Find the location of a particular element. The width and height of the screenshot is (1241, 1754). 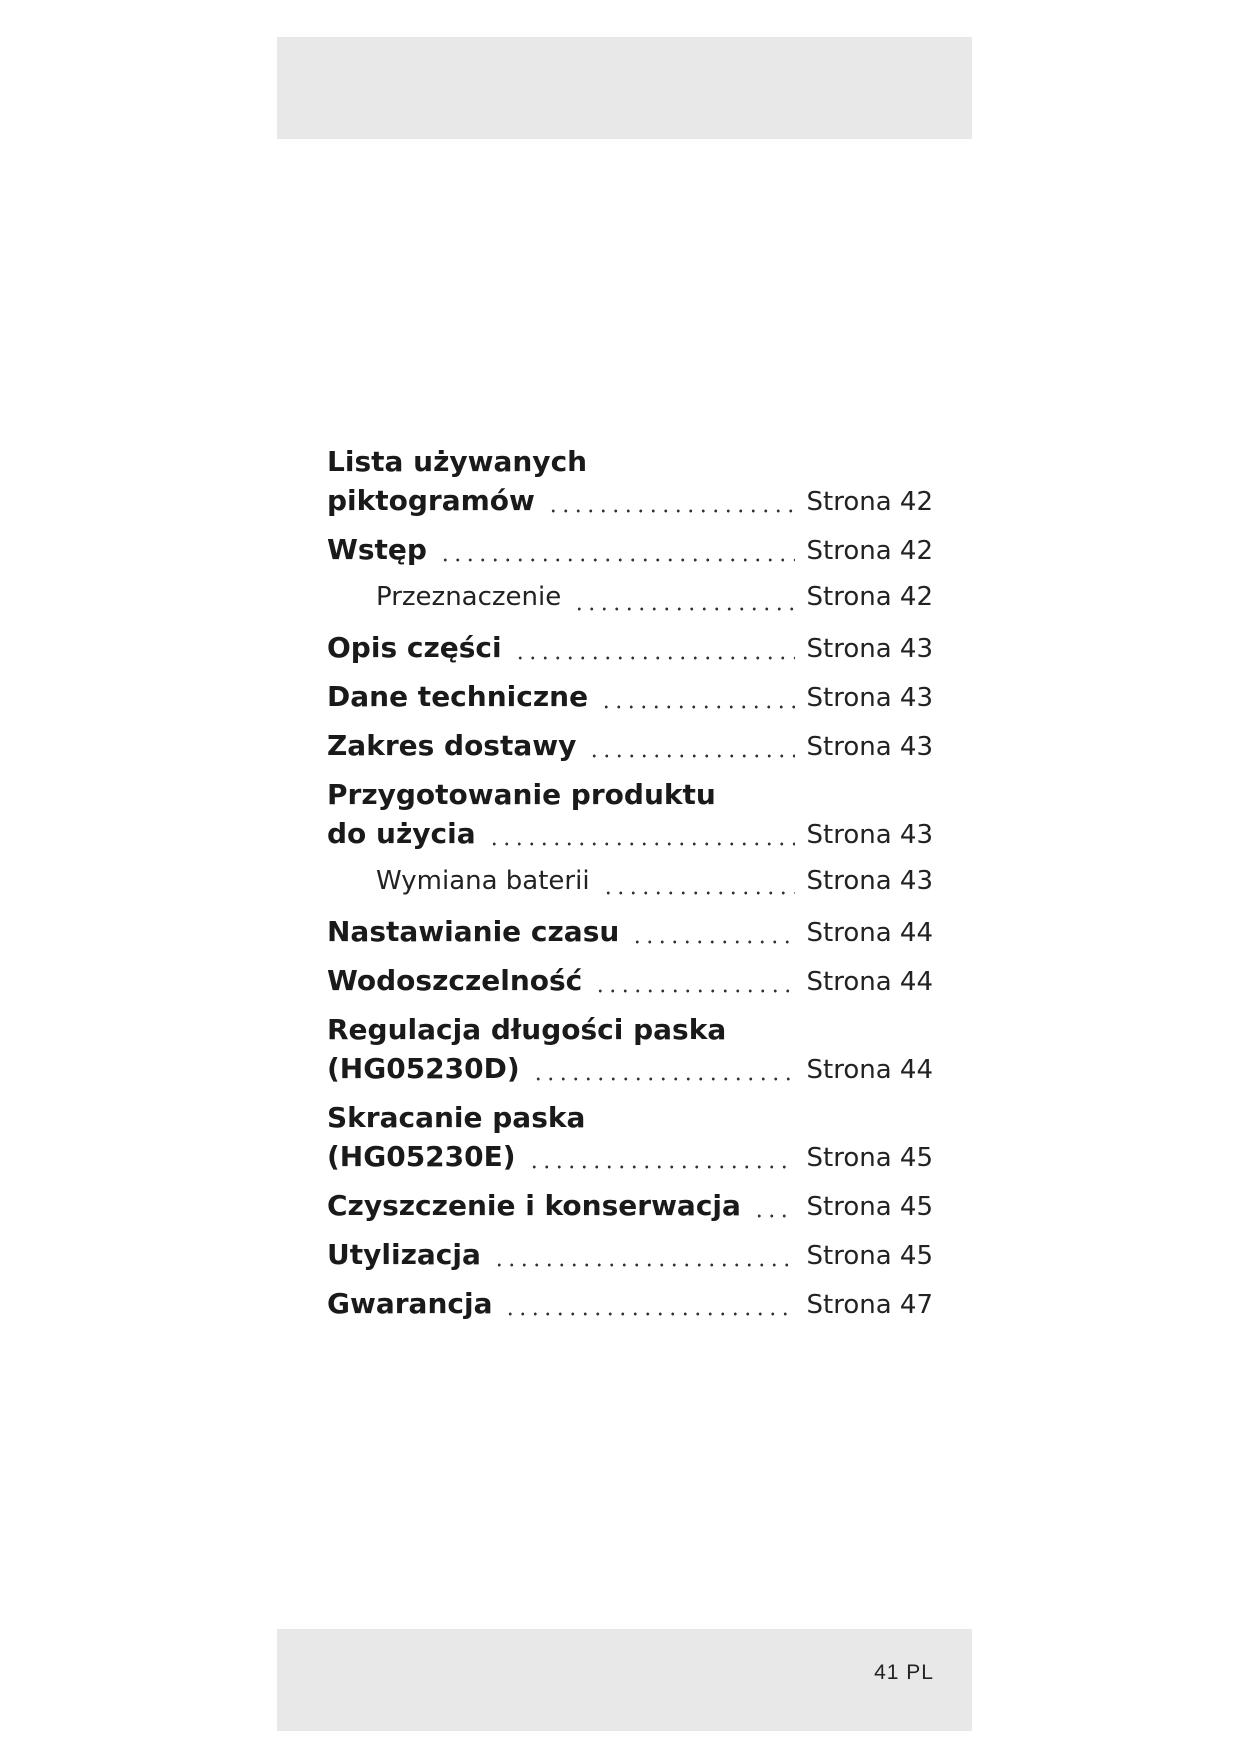

toc-entry-line: Wodoszczelność Strona 44 is located at coordinates (630, 983).